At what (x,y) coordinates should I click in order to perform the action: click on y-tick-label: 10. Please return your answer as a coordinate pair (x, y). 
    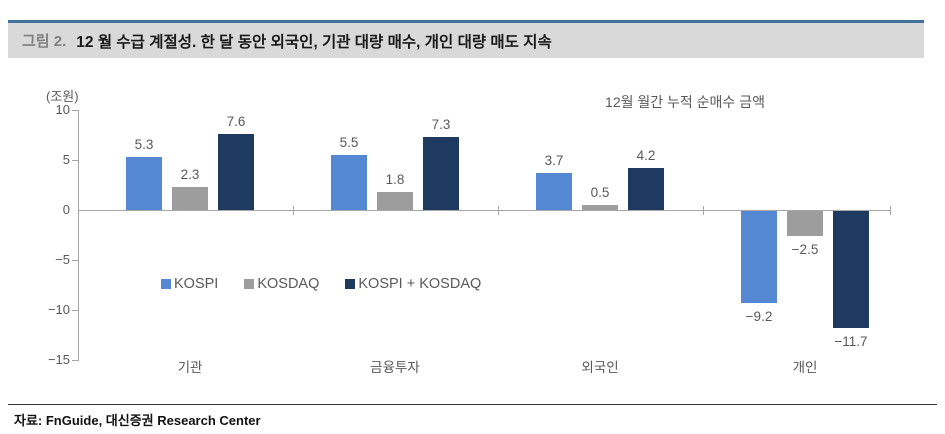
    Looking at the image, I should click on (62, 109).